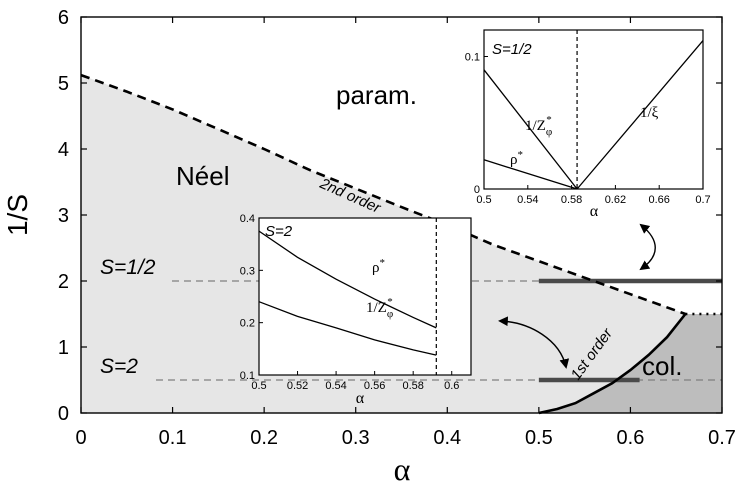 This screenshot has width=747, height=488. Describe the element at coordinates (63, 348) in the screenshot. I see `main-y-tick-label: 1` at that location.